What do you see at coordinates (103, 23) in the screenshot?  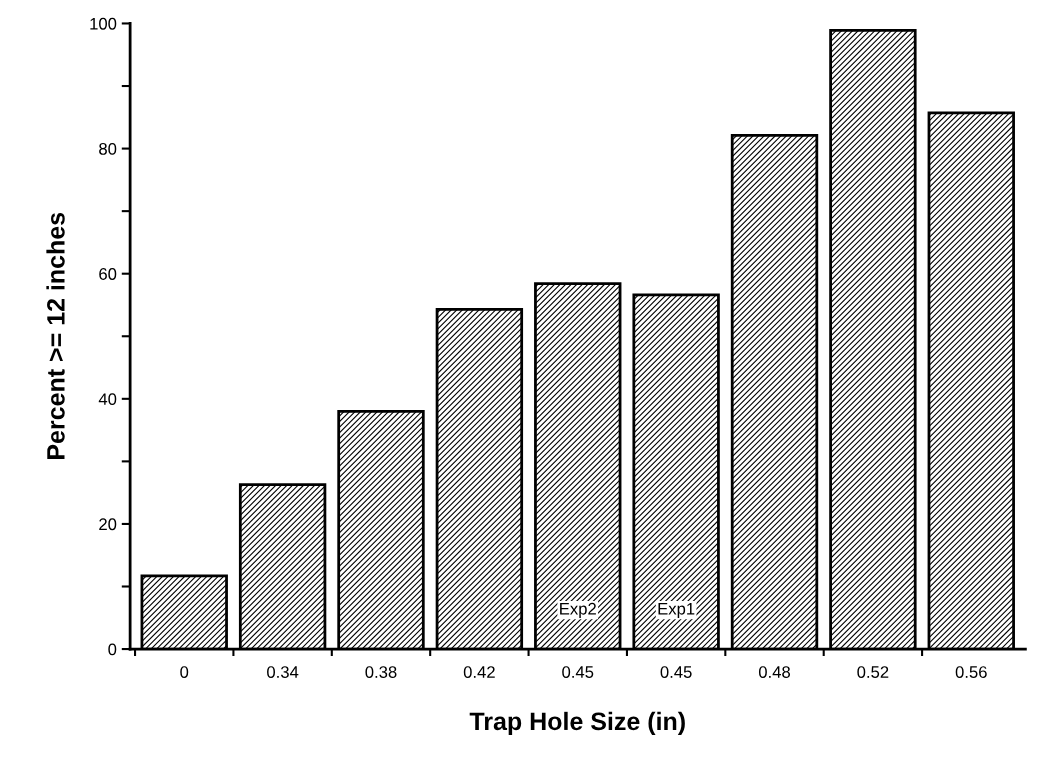 I see `y-tick-label: 100` at bounding box center [103, 23].